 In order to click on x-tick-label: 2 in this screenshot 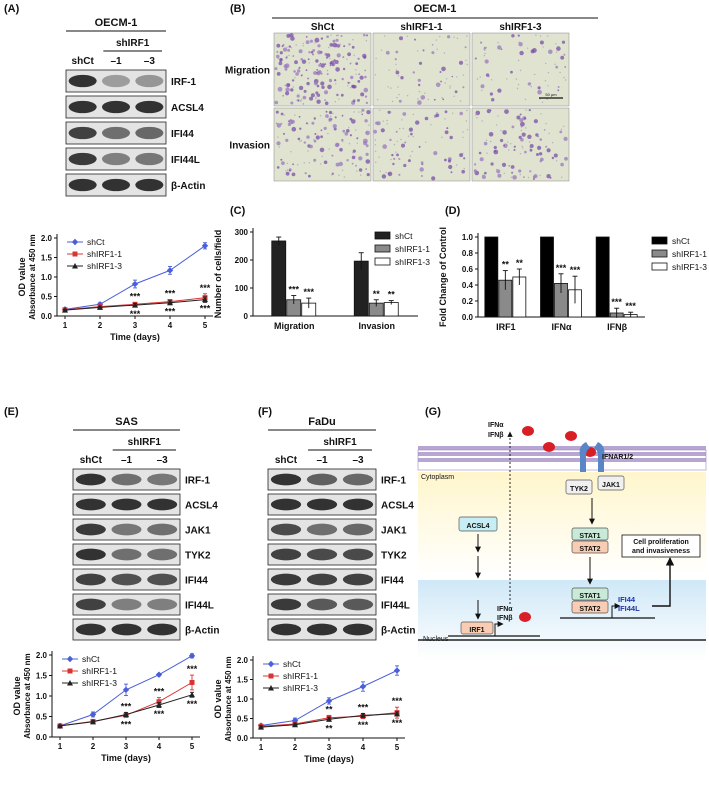, I will do `click(295, 747)`.